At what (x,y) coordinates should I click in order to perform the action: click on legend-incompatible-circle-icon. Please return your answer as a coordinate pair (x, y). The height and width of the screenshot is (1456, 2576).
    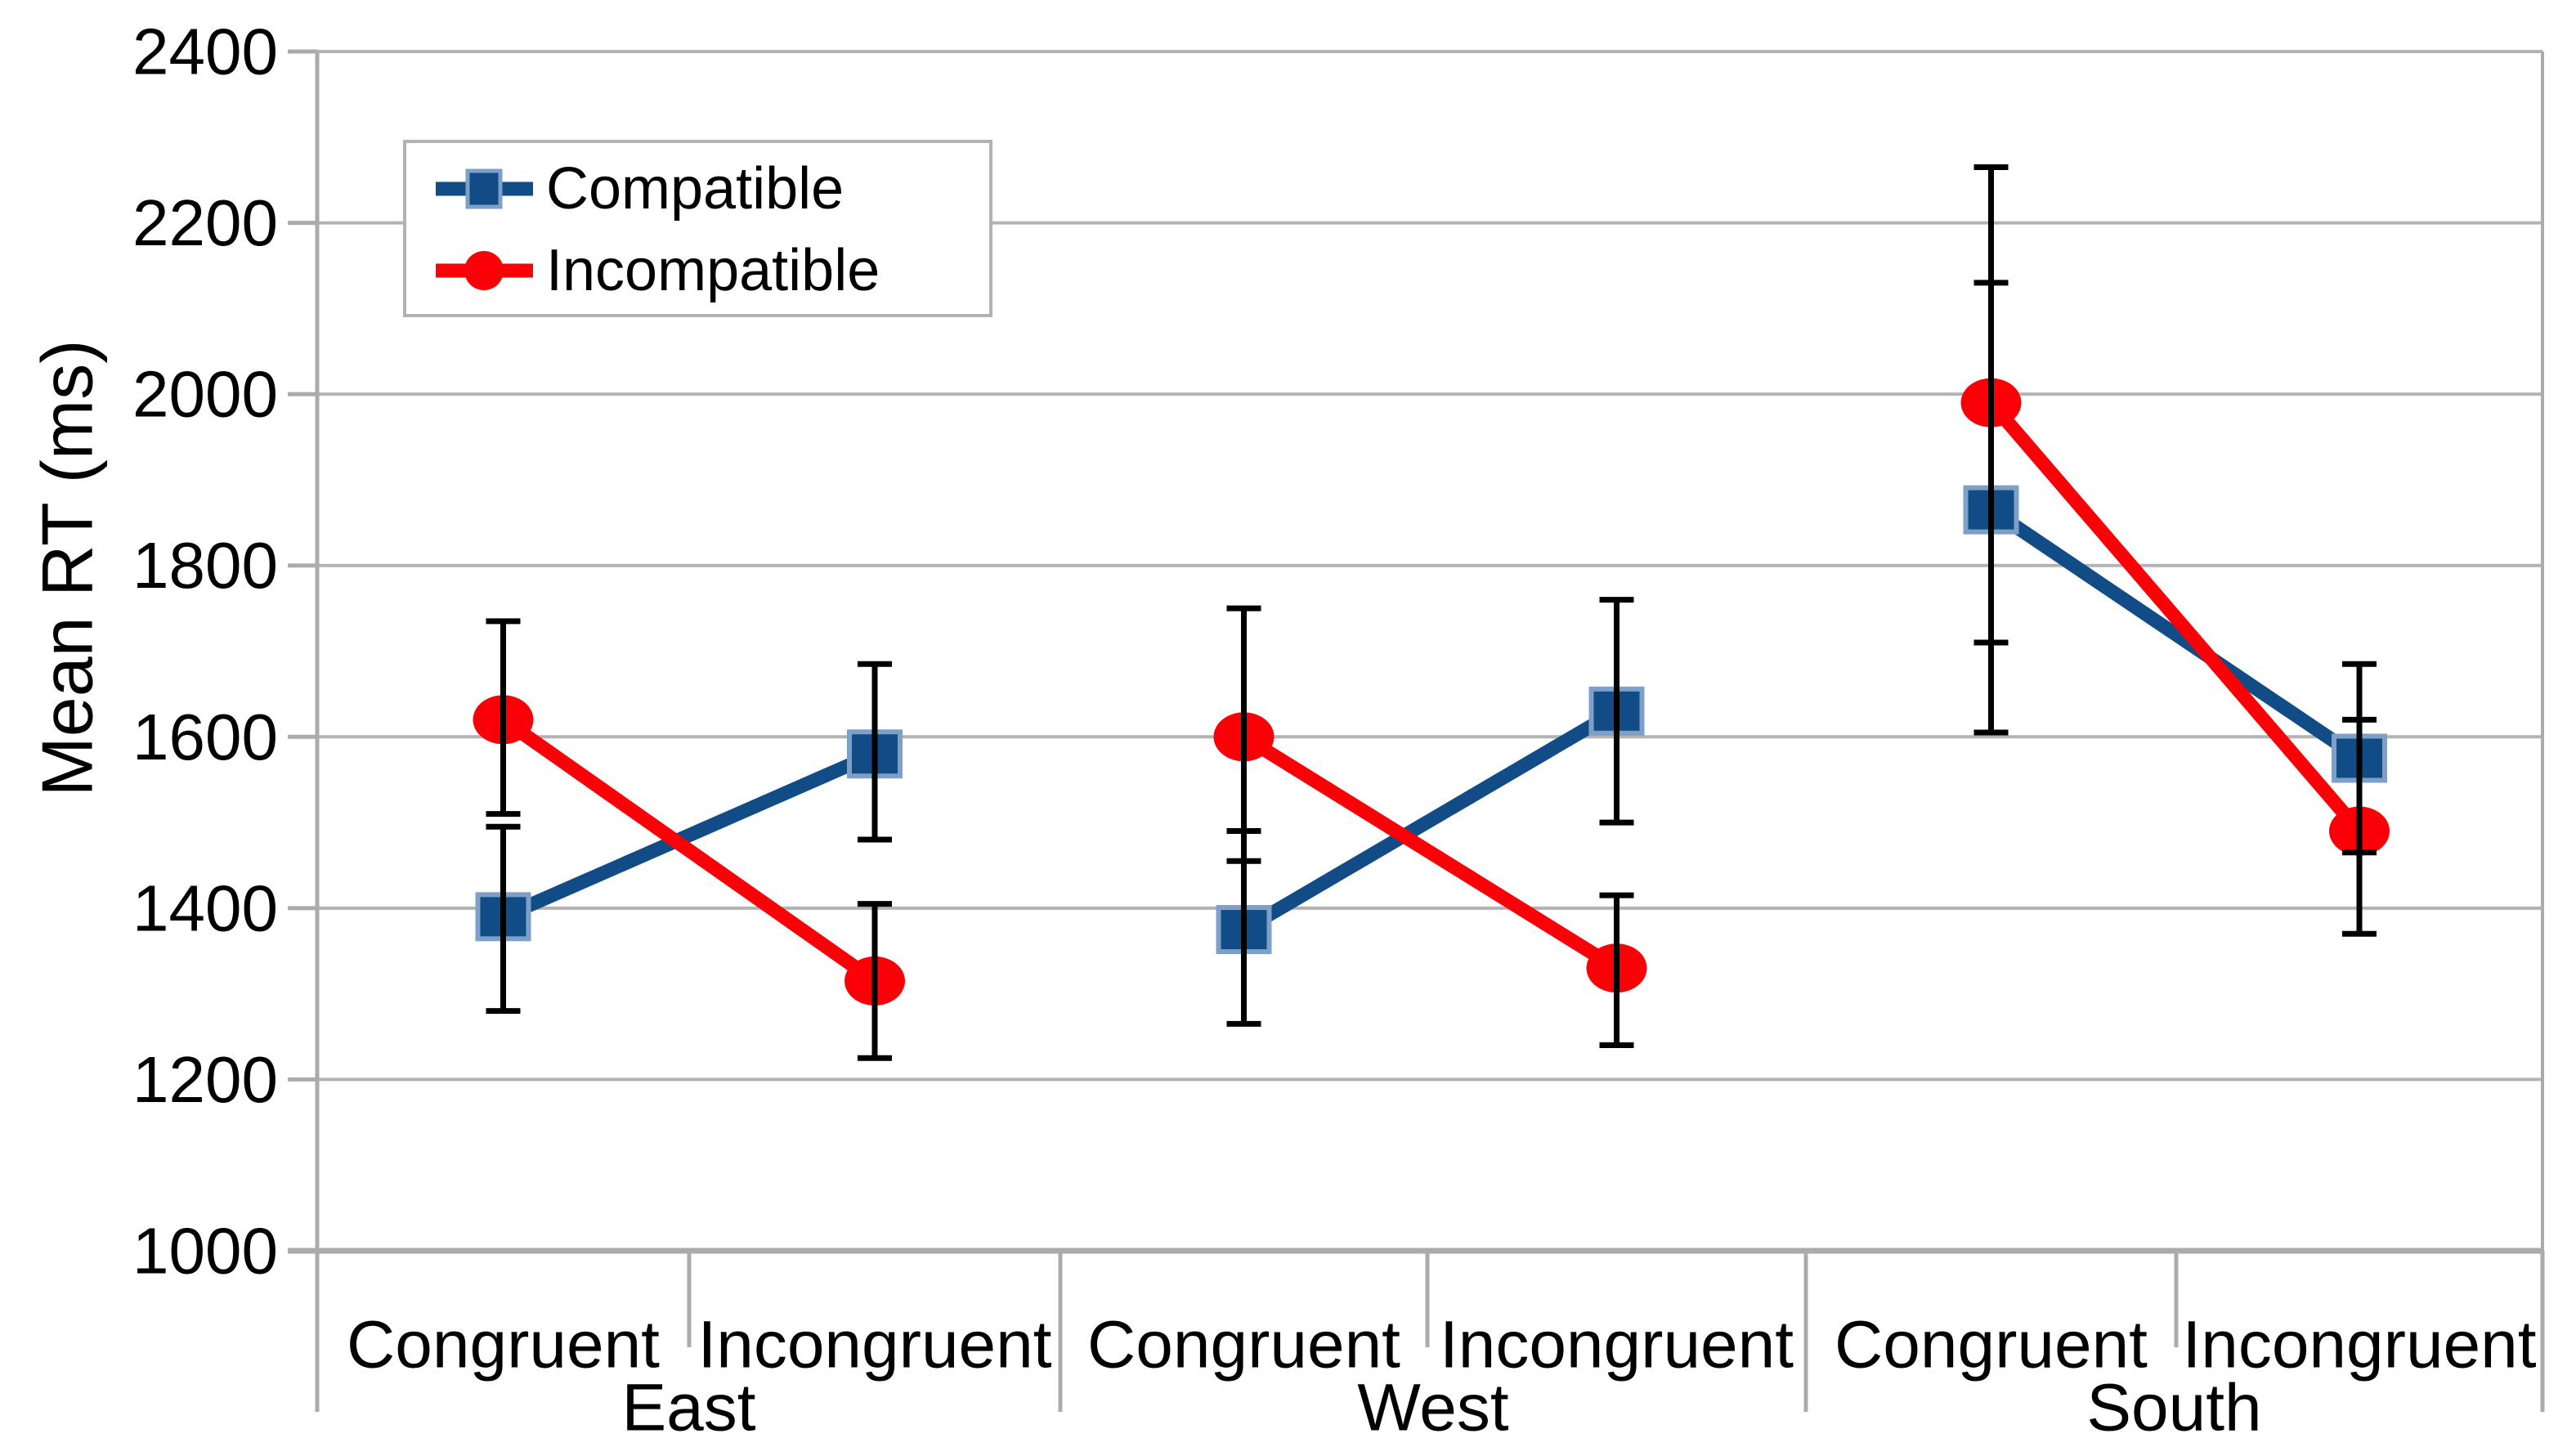
    Looking at the image, I should click on (484, 271).